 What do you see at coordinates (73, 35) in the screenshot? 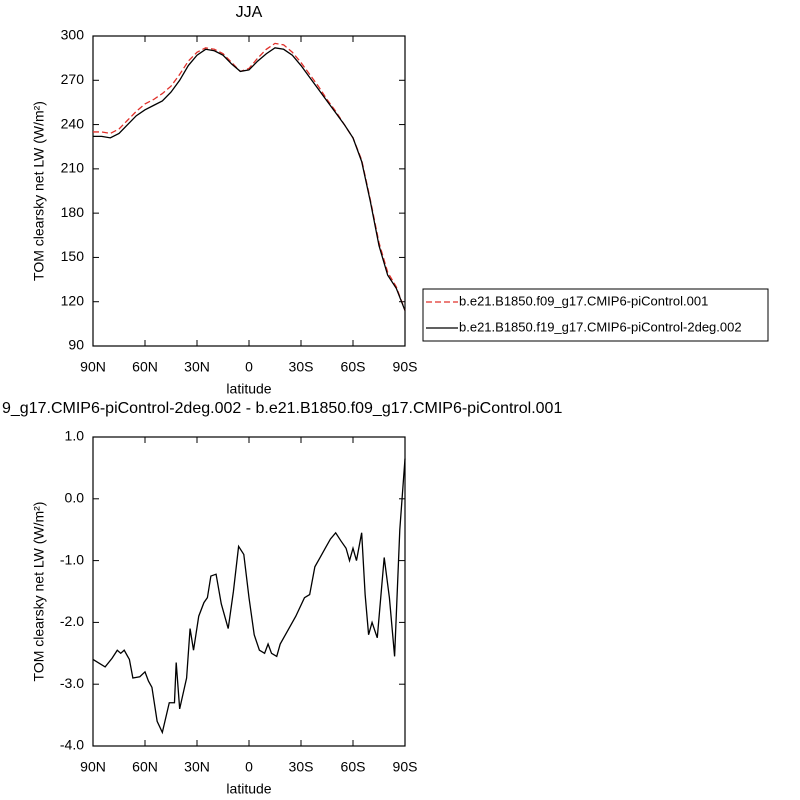
I see `y-tick-label: 300` at bounding box center [73, 35].